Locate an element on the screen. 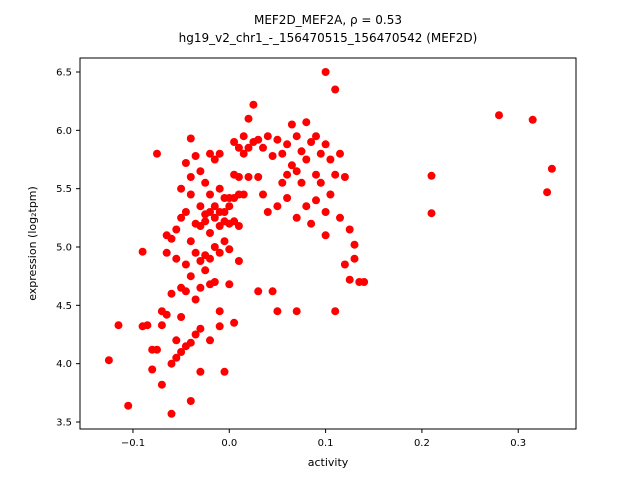 Image resolution: width=640 pixels, height=480 pixels. chart-title-line-1: MEF2D_MEF2A, ρ = 0.53 is located at coordinates (328, 20).